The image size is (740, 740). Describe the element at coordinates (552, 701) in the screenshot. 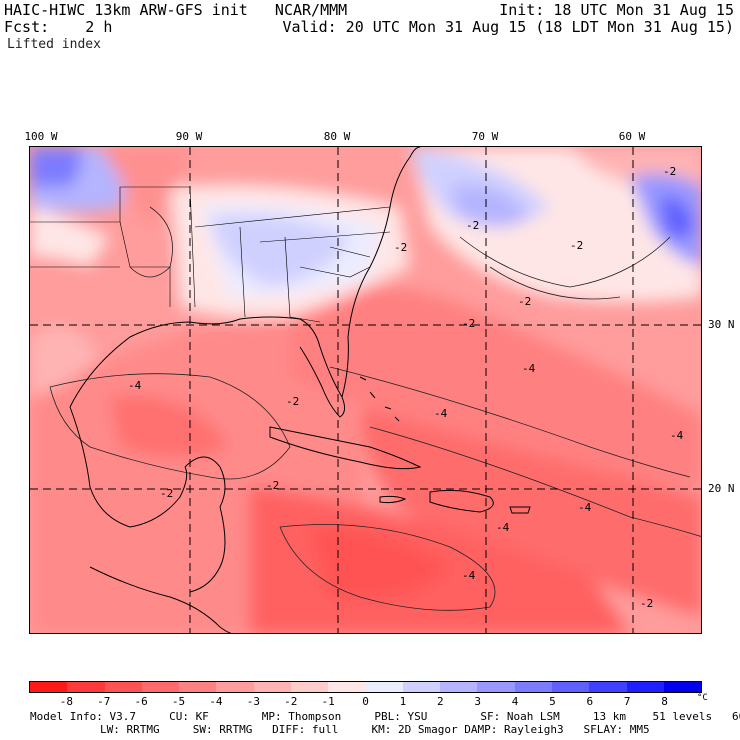

I see `legend-tick-label: 5` at that location.